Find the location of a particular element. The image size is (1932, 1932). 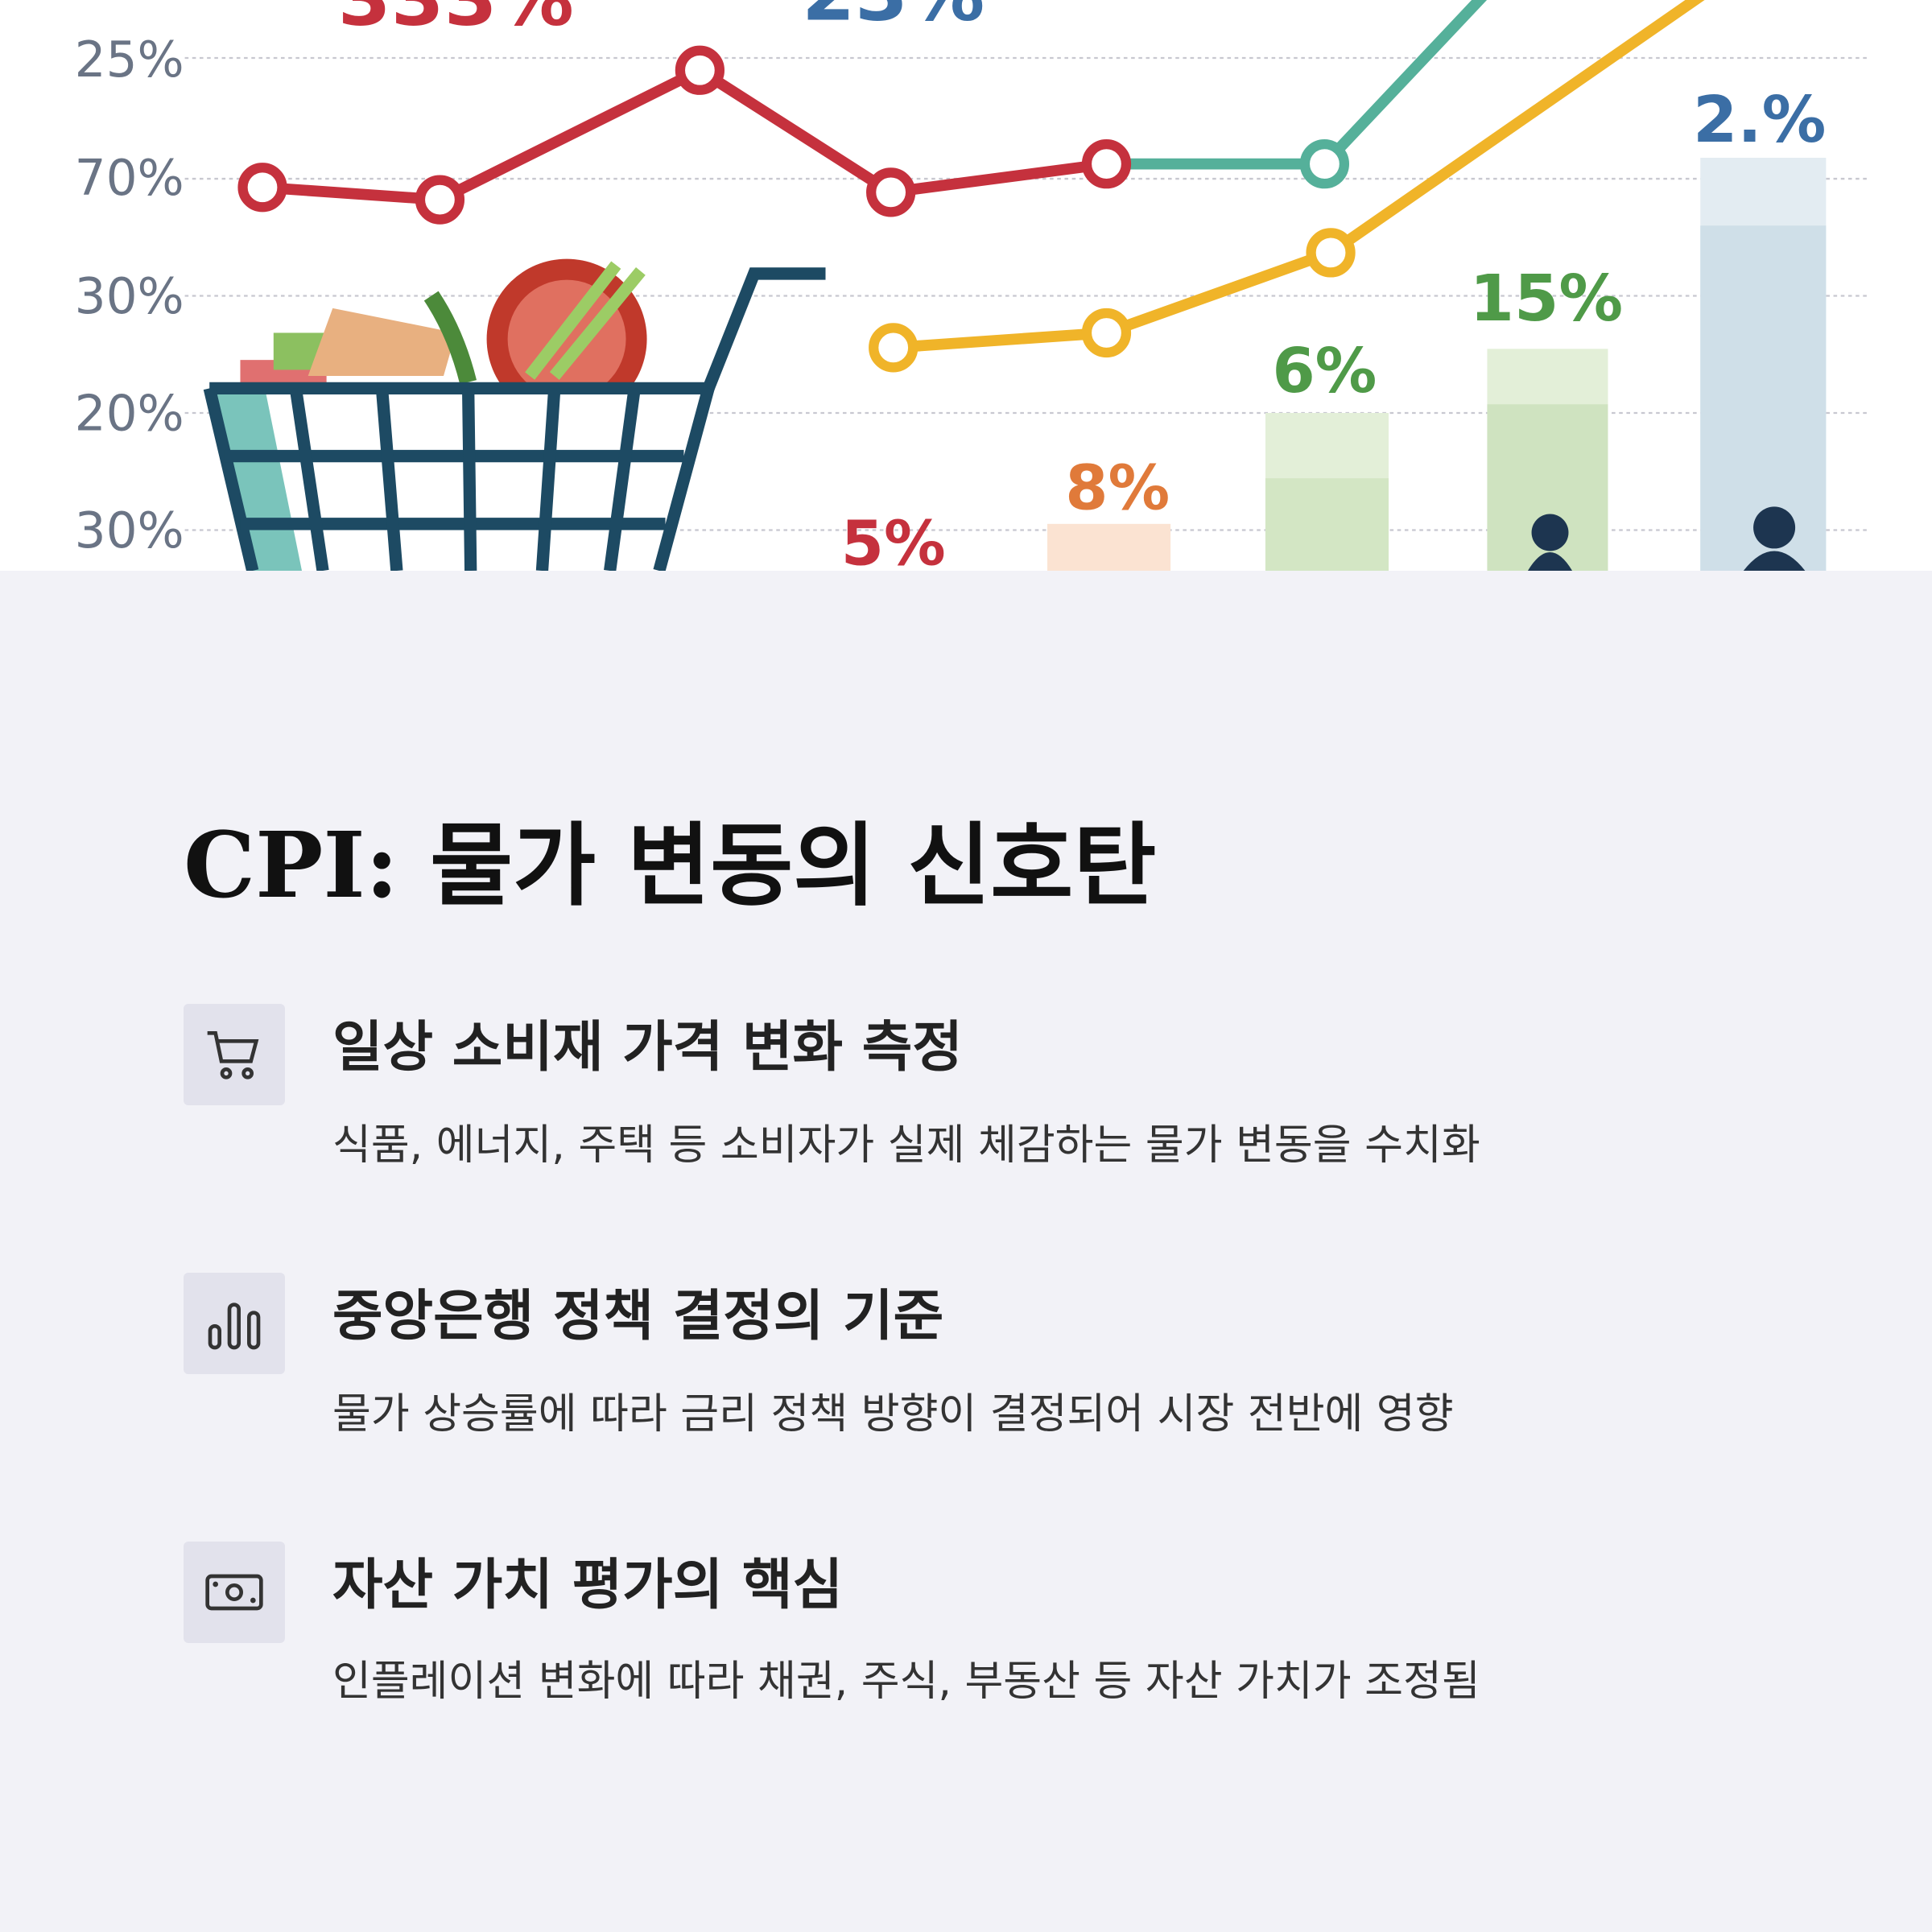

item-text: 인플레이션 변화에 따라 채권, 주식, 부동산 등 자산 가치가 조정됨 is located at coordinates (906, 1682).